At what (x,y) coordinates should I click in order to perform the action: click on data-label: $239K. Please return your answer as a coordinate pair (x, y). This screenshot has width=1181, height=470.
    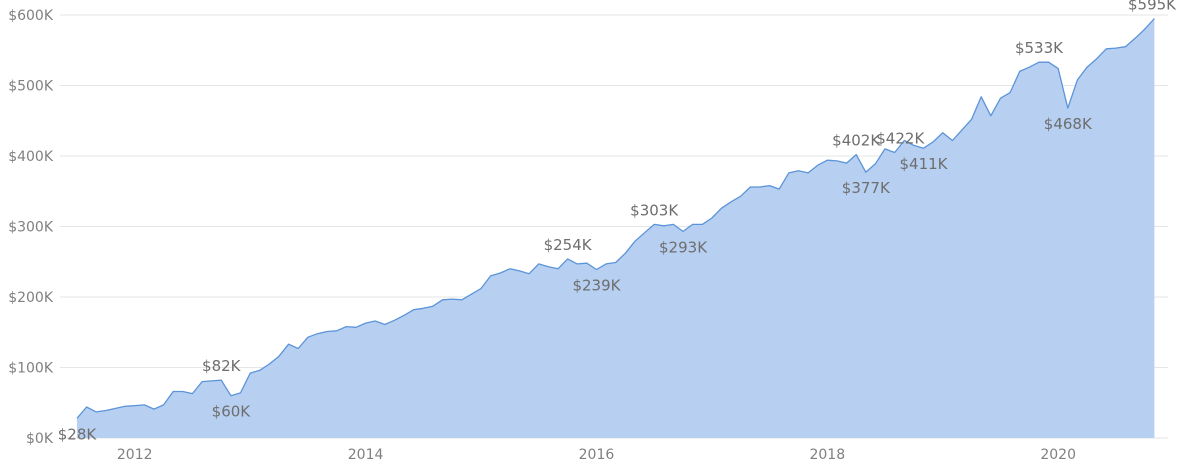
    Looking at the image, I should click on (596, 286).